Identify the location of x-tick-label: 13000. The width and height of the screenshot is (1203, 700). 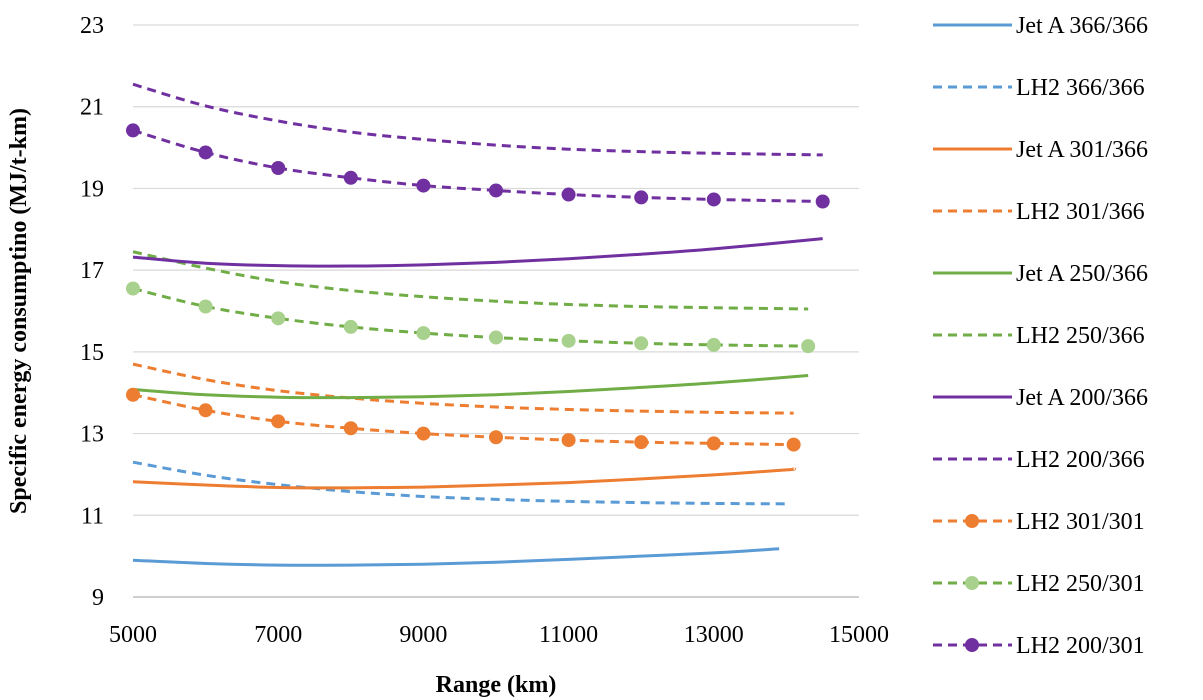
(714, 635).